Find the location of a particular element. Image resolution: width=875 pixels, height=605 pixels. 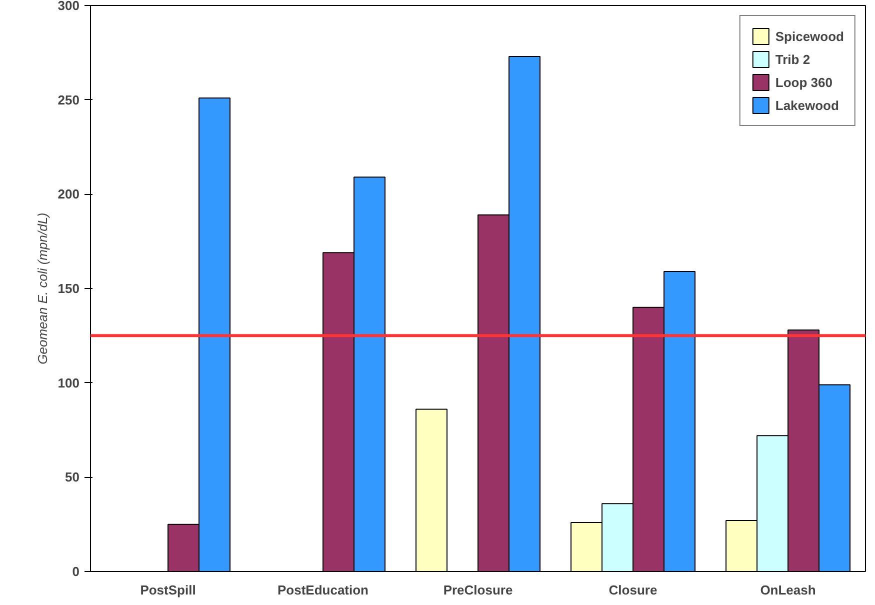

y-axis-title: Geomean E. coli (mpn/dL) is located at coordinates (42, 288).